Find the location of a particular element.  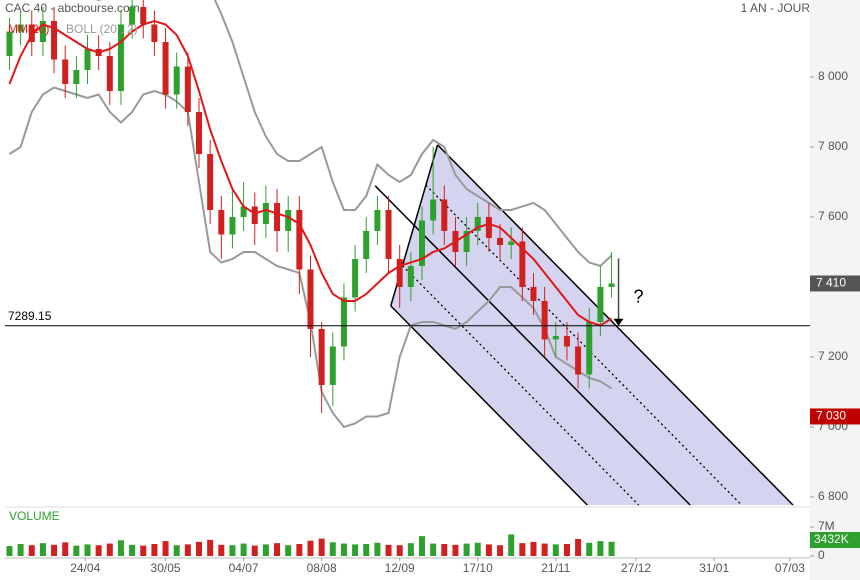

pitchfork-lower is located at coordinates (489, 405).